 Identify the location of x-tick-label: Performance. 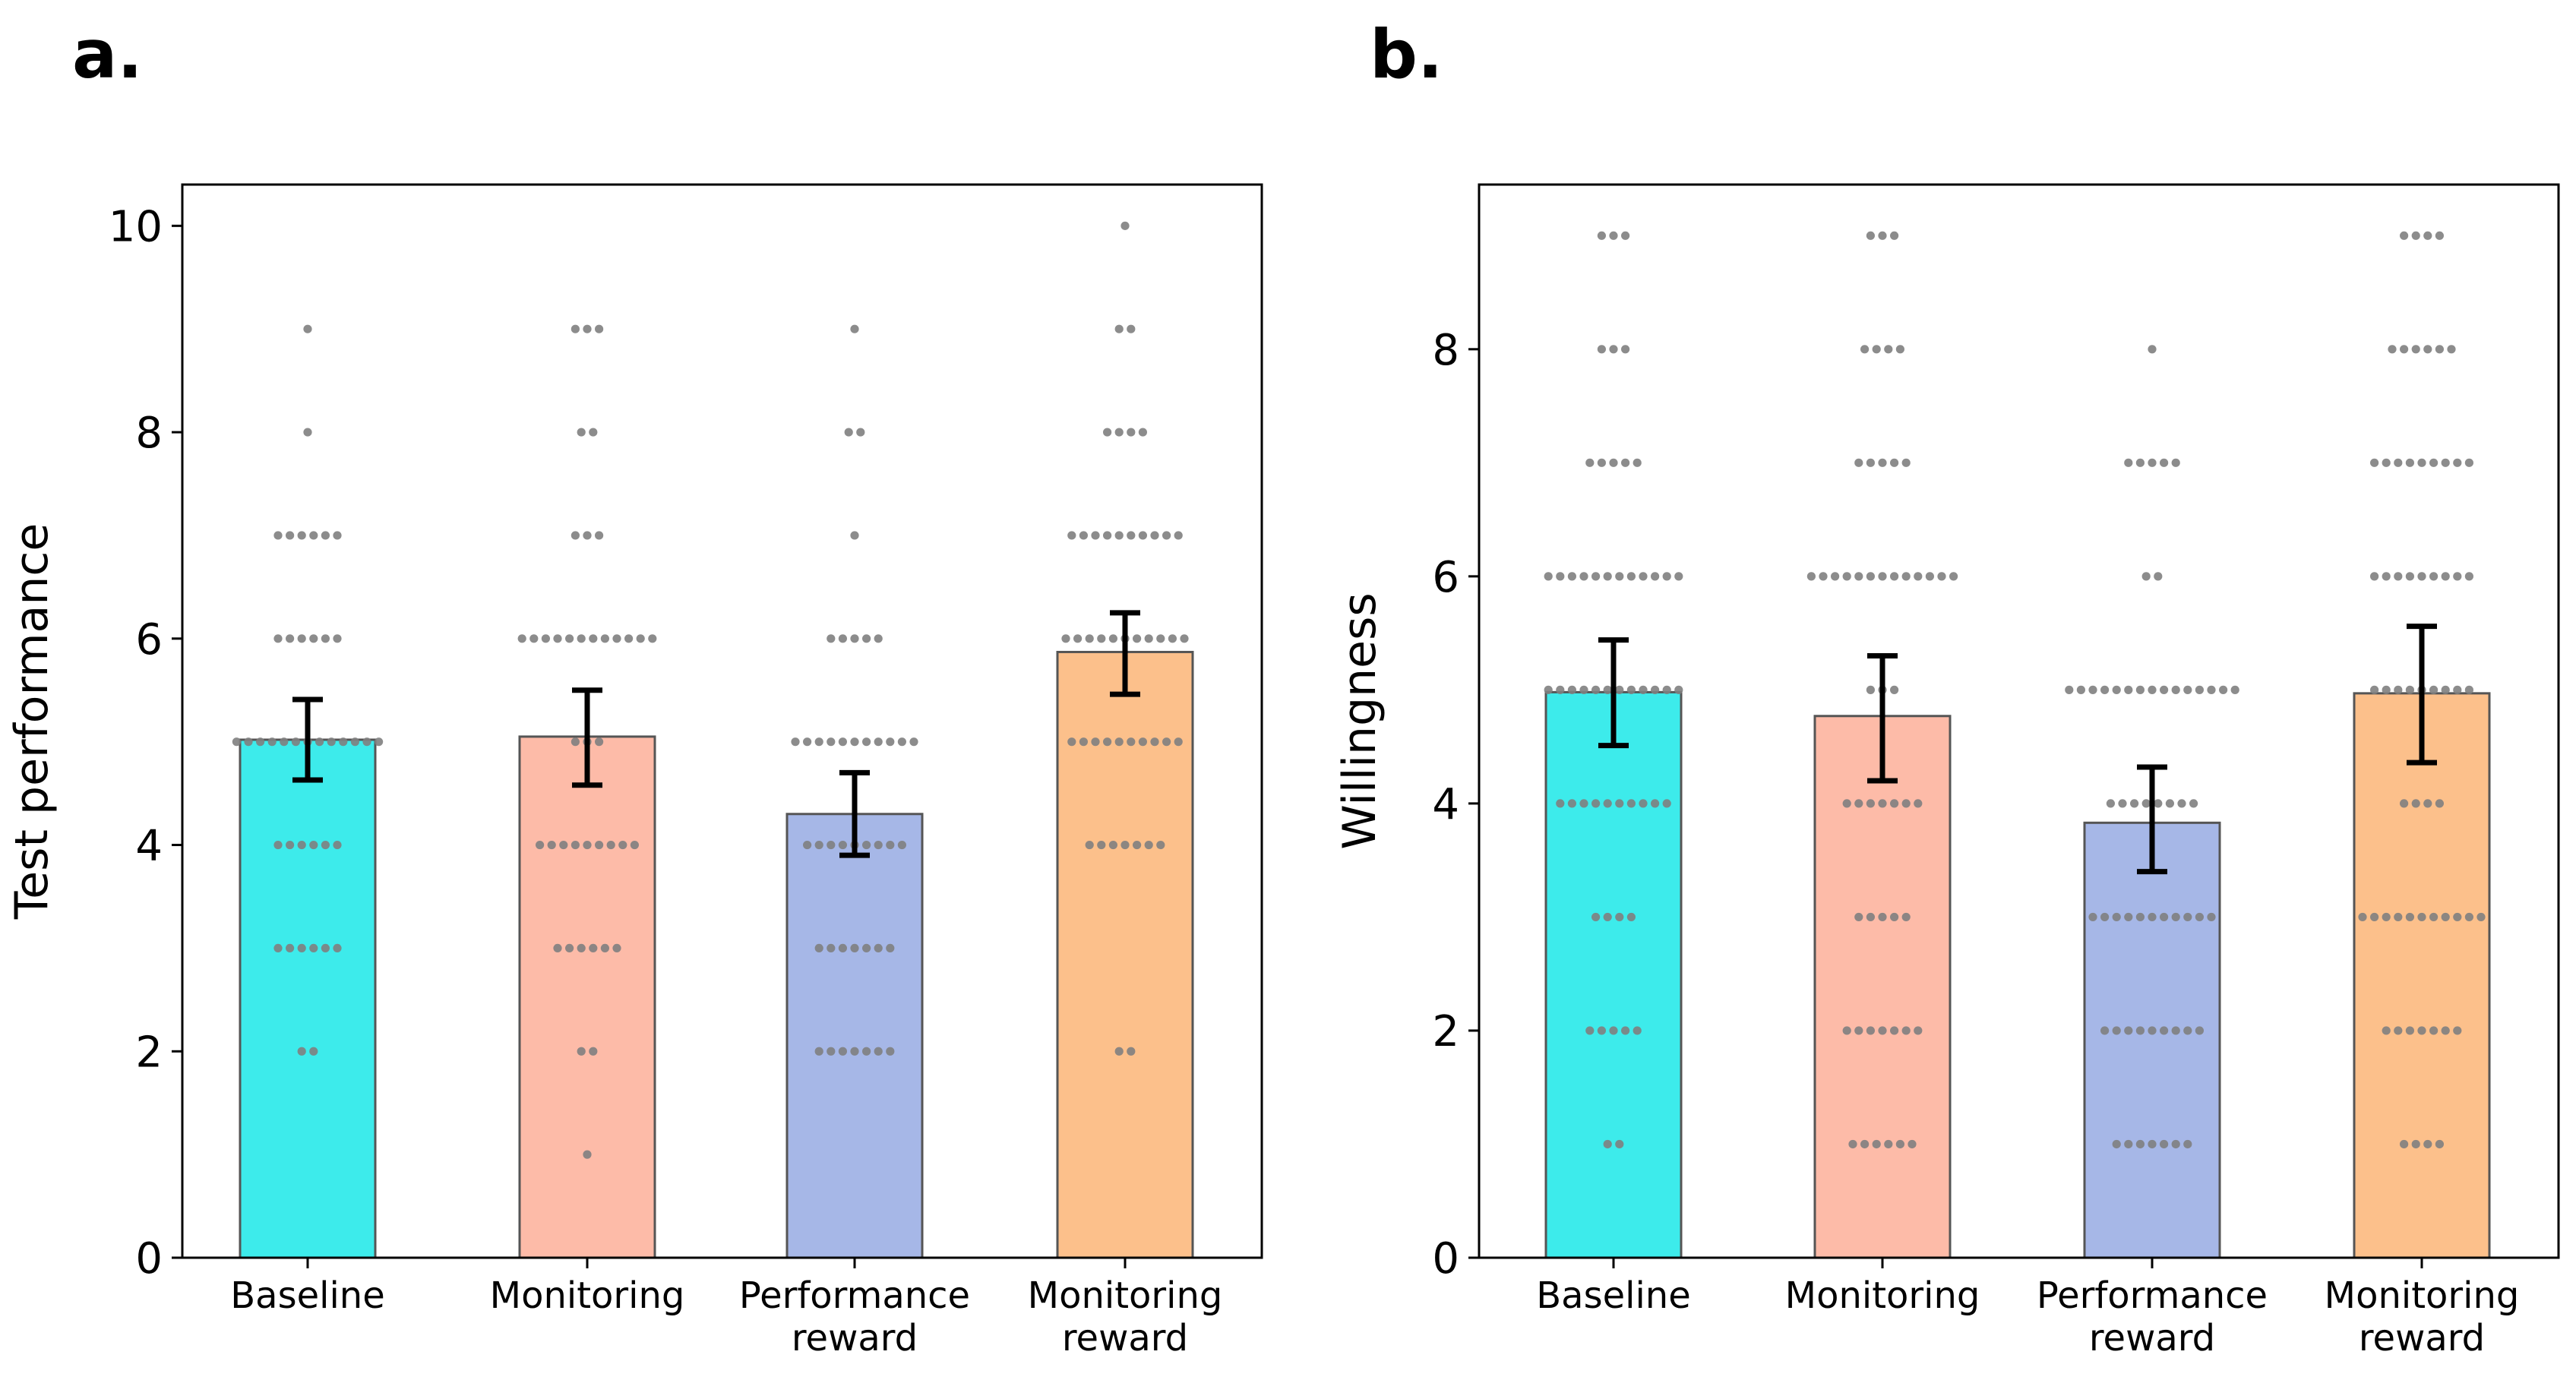
(854, 1295).